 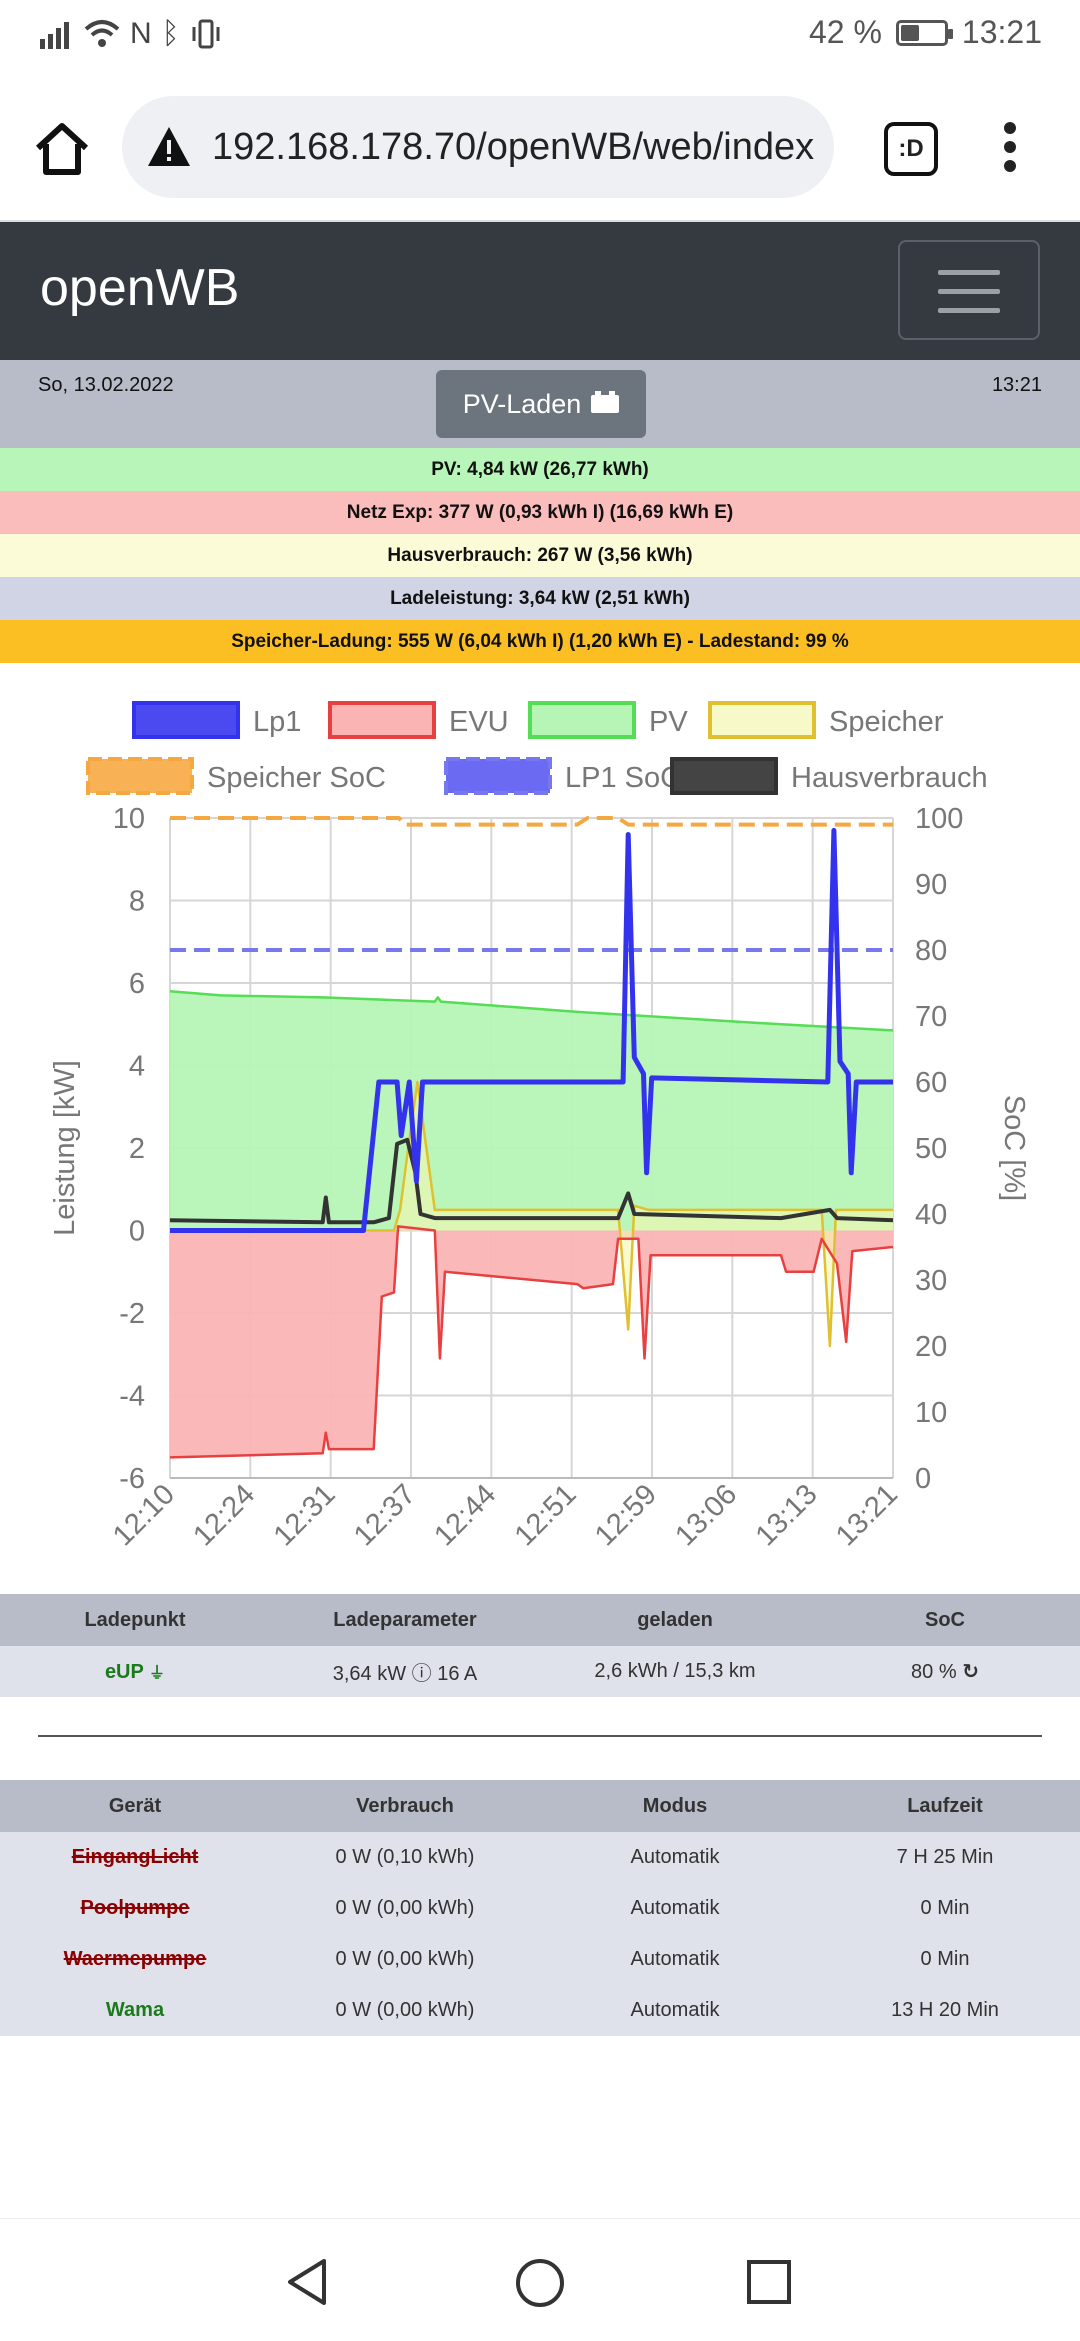 What do you see at coordinates (140, 776) in the screenshot?
I see `legend-swatch-speicher-soc` at bounding box center [140, 776].